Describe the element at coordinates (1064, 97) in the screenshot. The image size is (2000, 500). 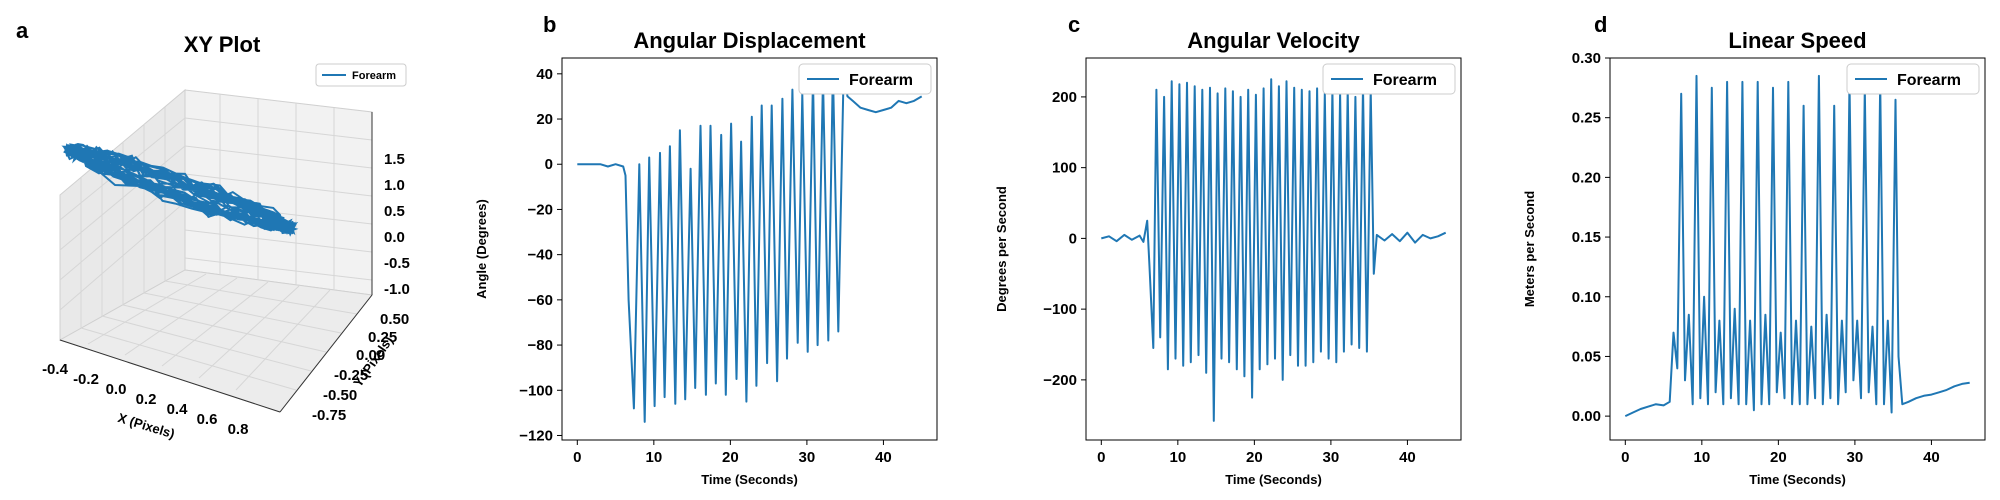
I see `y-tick-label: 200` at that location.